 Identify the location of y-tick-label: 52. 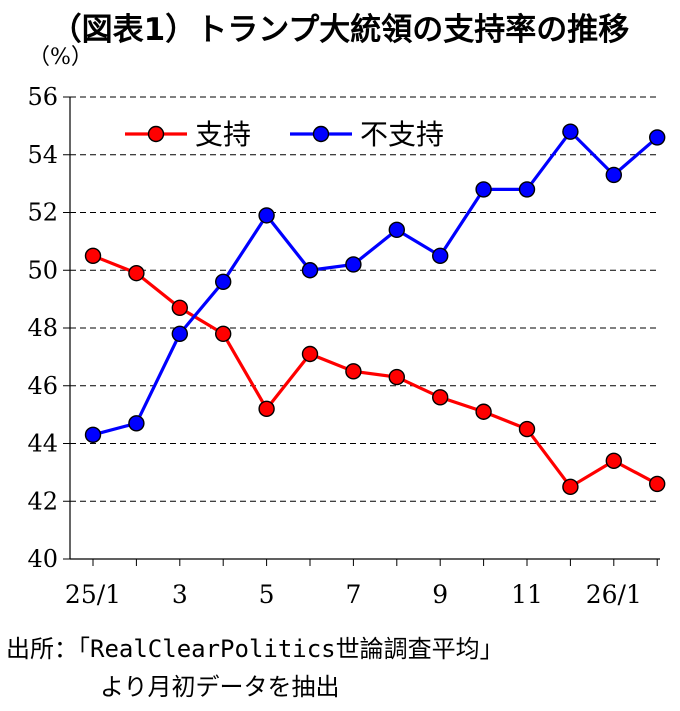
(42, 213).